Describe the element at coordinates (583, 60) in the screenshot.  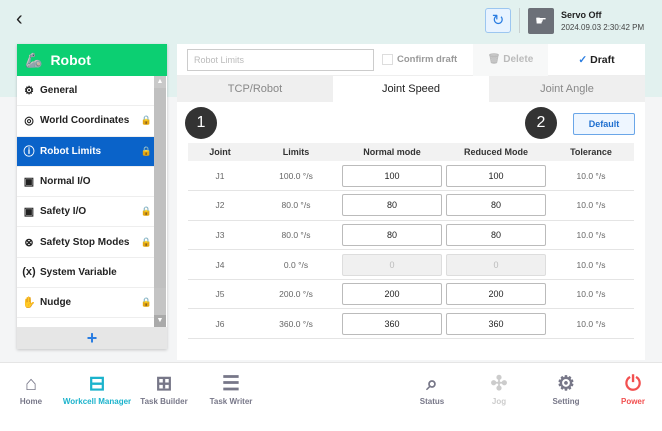
I see `check-circle-icon: ✓` at that location.